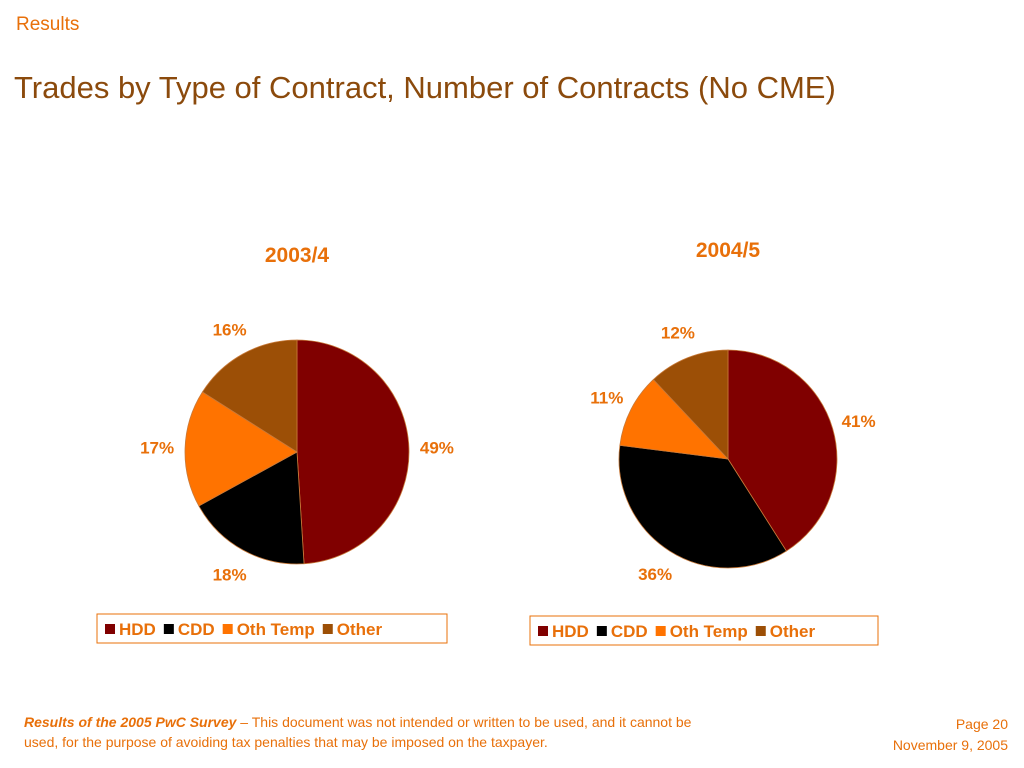 The image size is (1024, 768). Describe the element at coordinates (981, 724) in the screenshot. I see `page-number: Page 20` at that location.